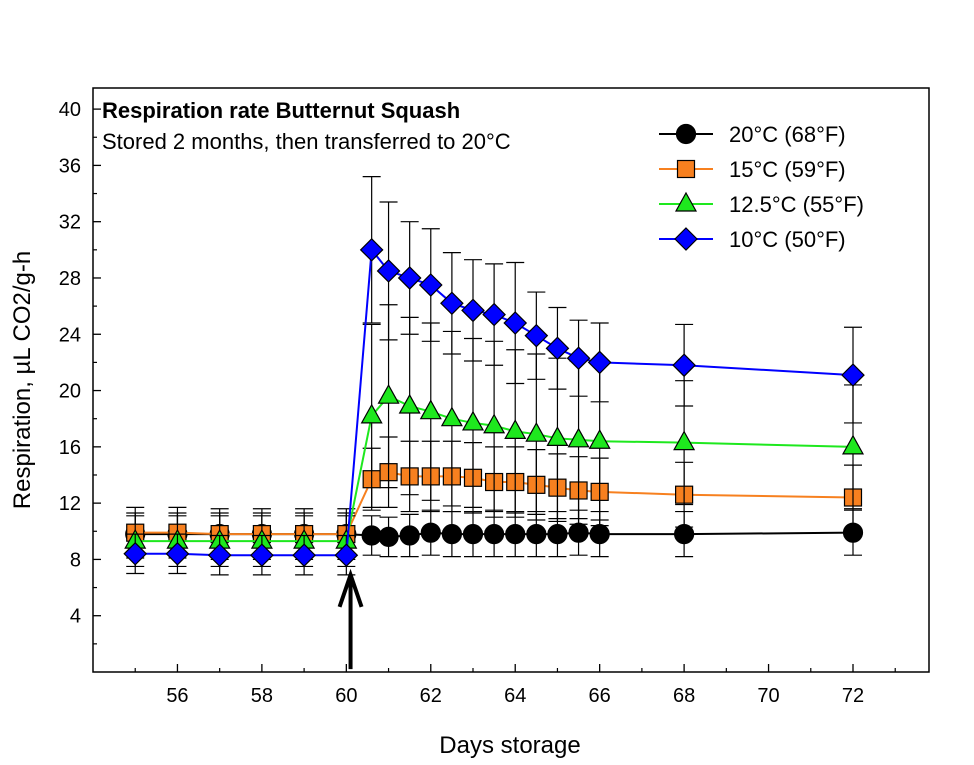 This screenshot has height=765, width=974. I want to click on legend-label: 15°C (59°F), so click(787, 169).